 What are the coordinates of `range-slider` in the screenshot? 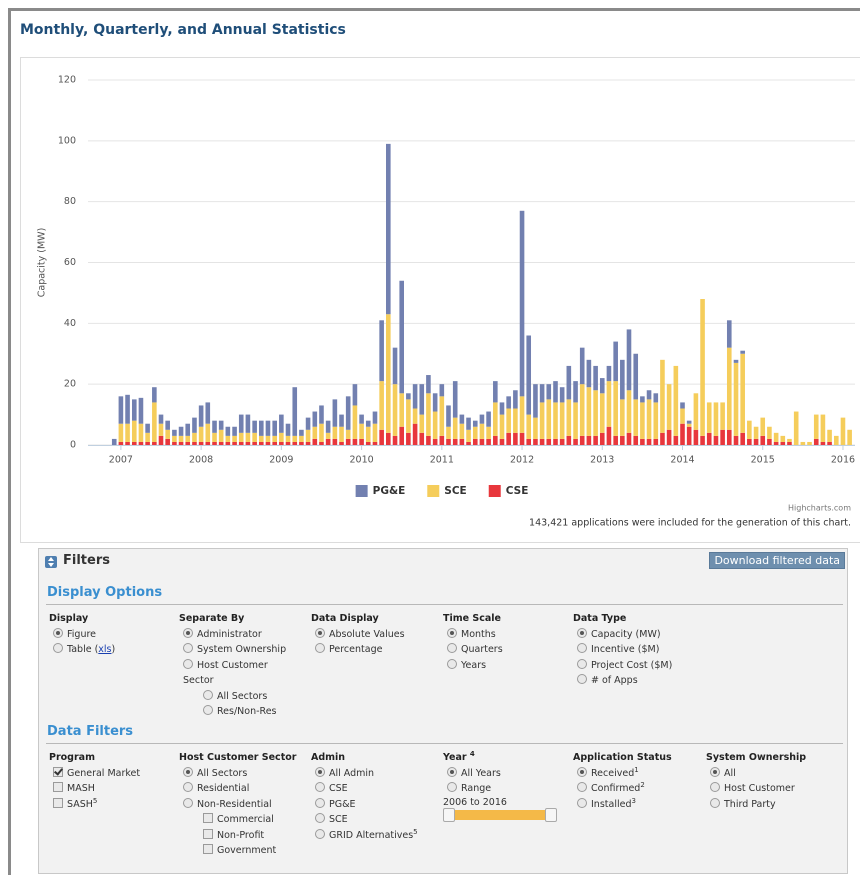 It's located at (500, 814).